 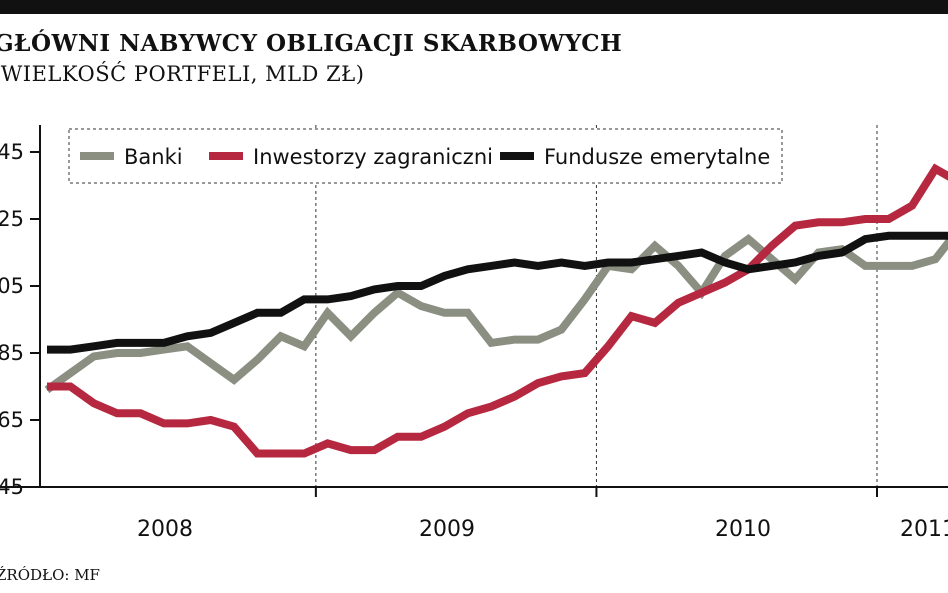 I want to click on y-tick-label: 145, so click(x=12, y=152).